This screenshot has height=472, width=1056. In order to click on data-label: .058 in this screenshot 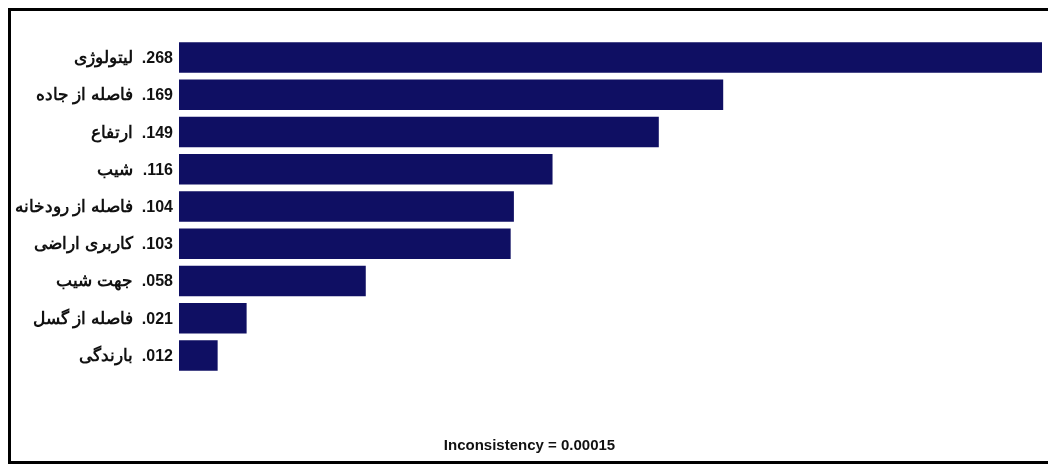, I will do `click(157, 281)`.